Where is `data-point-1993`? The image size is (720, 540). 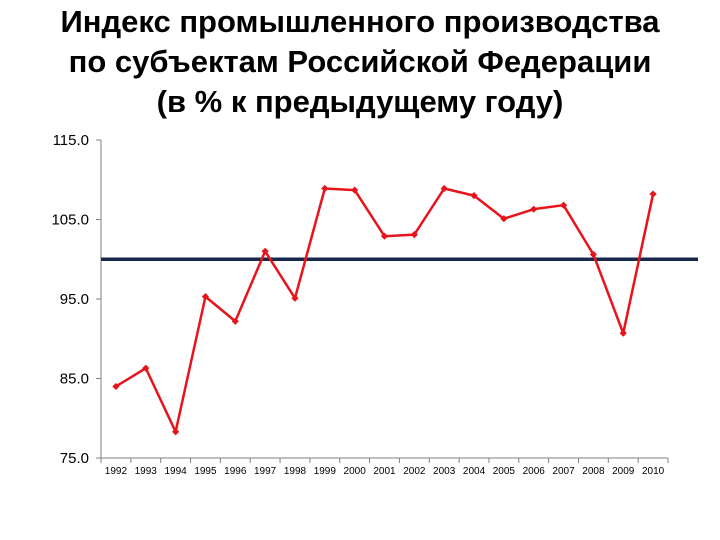 data-point-1993 is located at coordinates (146, 368).